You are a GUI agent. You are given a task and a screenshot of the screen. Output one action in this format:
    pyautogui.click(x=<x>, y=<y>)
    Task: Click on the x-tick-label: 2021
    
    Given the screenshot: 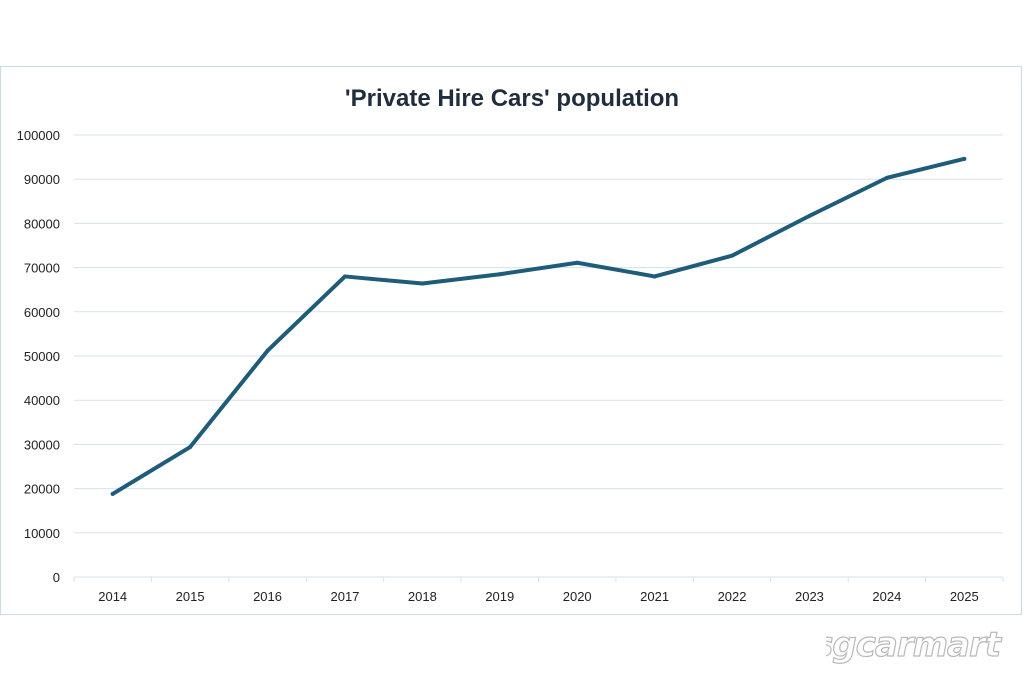 What is the action you would take?
    pyautogui.click(x=654, y=596)
    